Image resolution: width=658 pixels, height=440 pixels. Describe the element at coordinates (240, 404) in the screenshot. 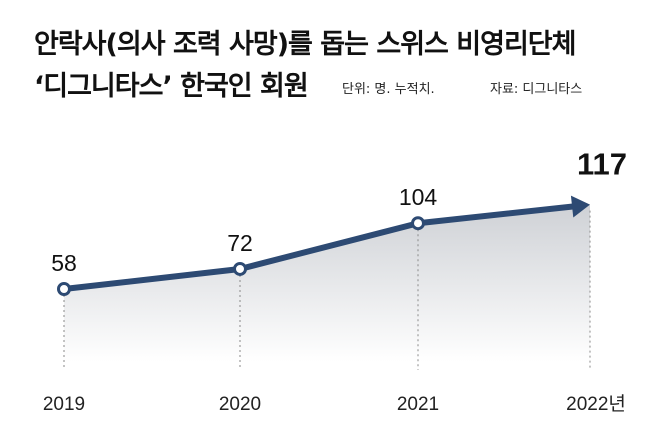

I see `x-tick-label-2020: 2020` at that location.